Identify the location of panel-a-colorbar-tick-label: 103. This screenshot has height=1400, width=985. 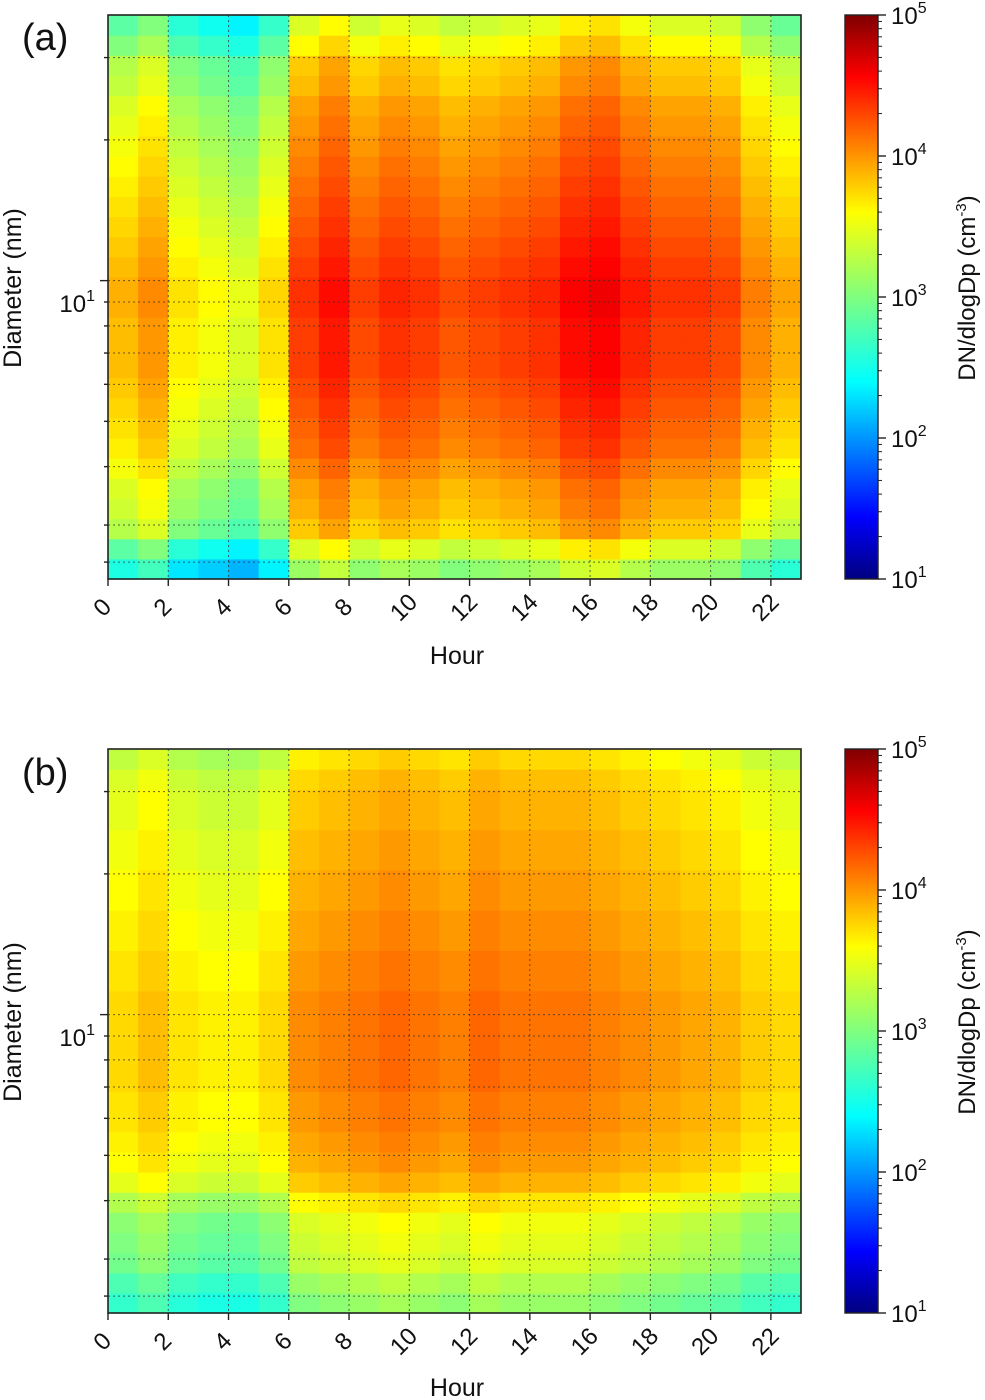
(909, 297).